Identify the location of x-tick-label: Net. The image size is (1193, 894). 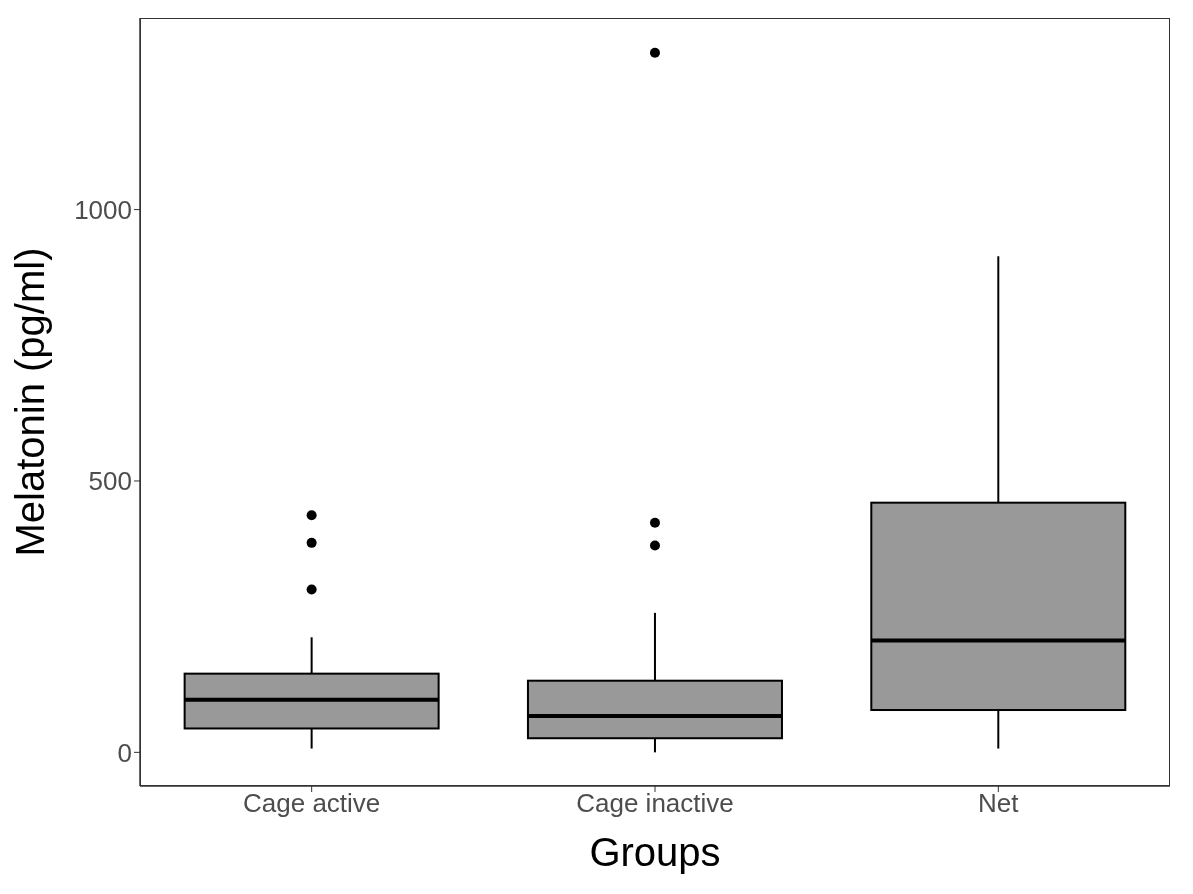
(999, 803).